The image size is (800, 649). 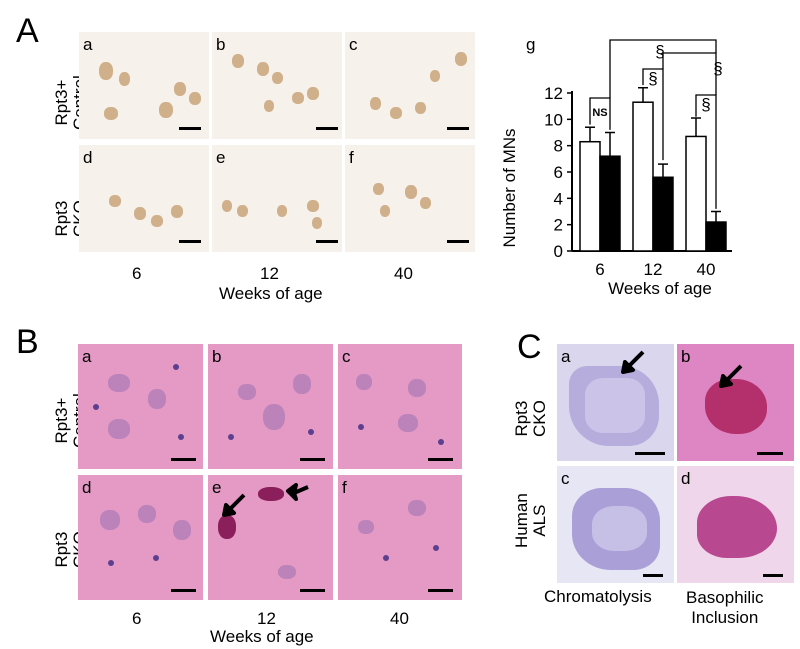 I want to click on panel-a-x-tick-12: 12, so click(x=269, y=273).